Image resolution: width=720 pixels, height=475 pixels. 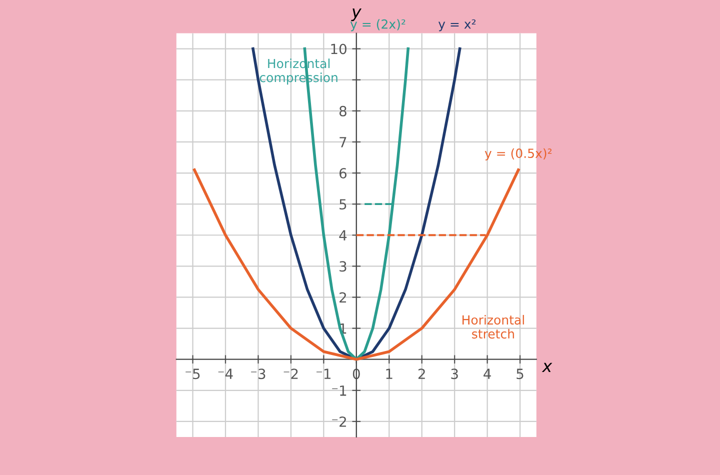 I want to click on x-tick-label: ⁻3, so click(x=258, y=374).